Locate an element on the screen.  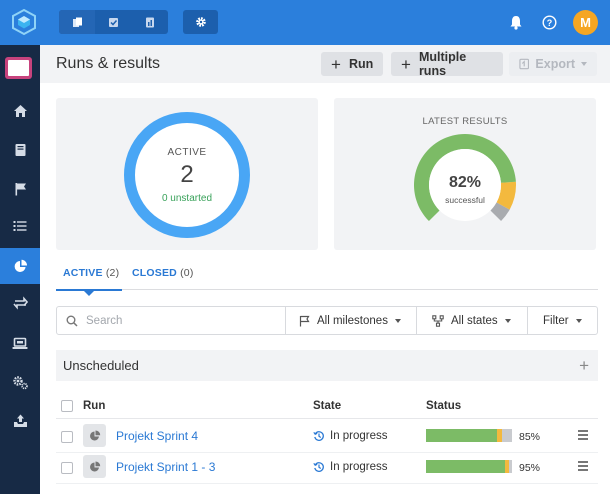
run-state-label: In progress is located at coordinates (359, 436).